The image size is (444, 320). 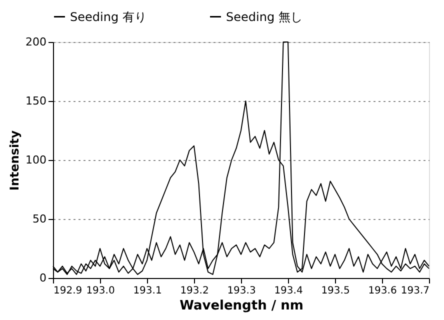 What do you see at coordinates (147, 291) in the screenshot?
I see `x-tick-label: 193.1` at bounding box center [147, 291].